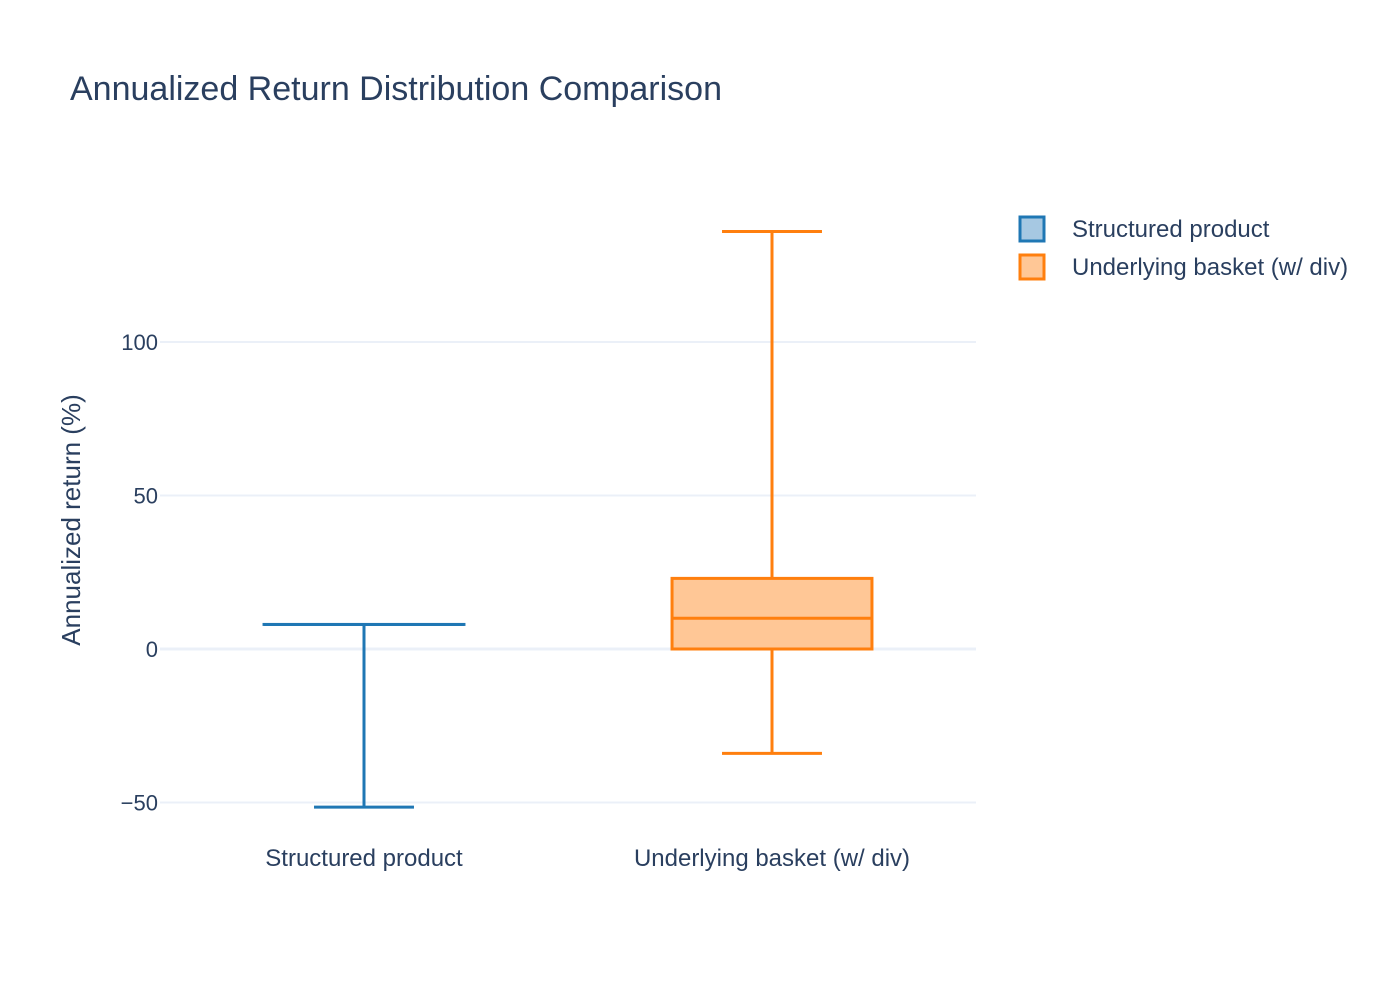 The width and height of the screenshot is (1400, 1005). Describe the element at coordinates (146, 496) in the screenshot. I see `y-tick-label: 50` at that location.